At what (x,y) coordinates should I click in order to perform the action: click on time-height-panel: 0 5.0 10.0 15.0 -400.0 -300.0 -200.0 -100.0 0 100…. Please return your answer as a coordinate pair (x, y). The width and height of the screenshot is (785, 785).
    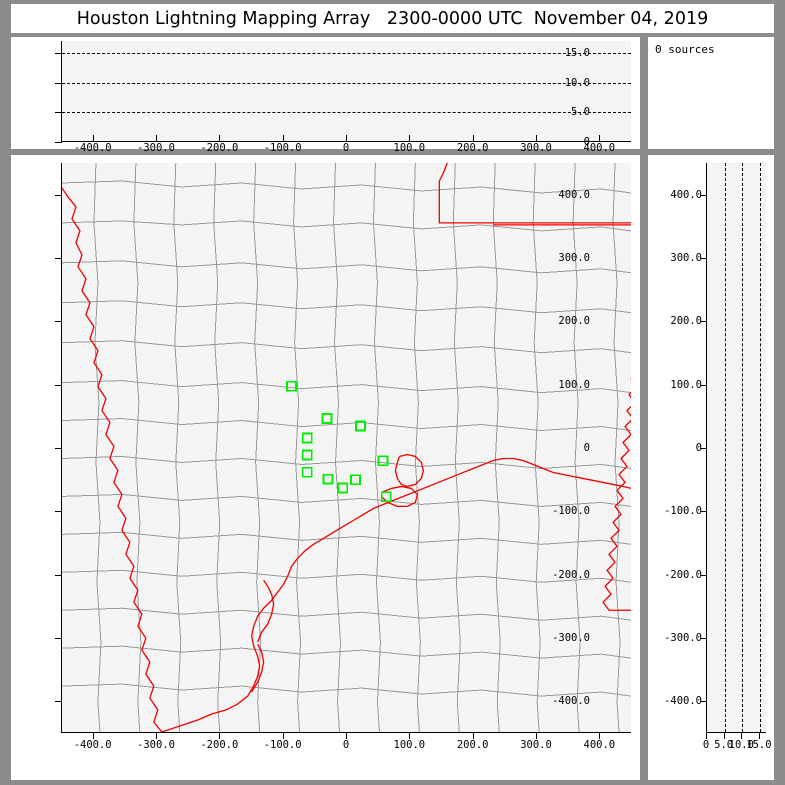
    Looking at the image, I should click on (325, 95).